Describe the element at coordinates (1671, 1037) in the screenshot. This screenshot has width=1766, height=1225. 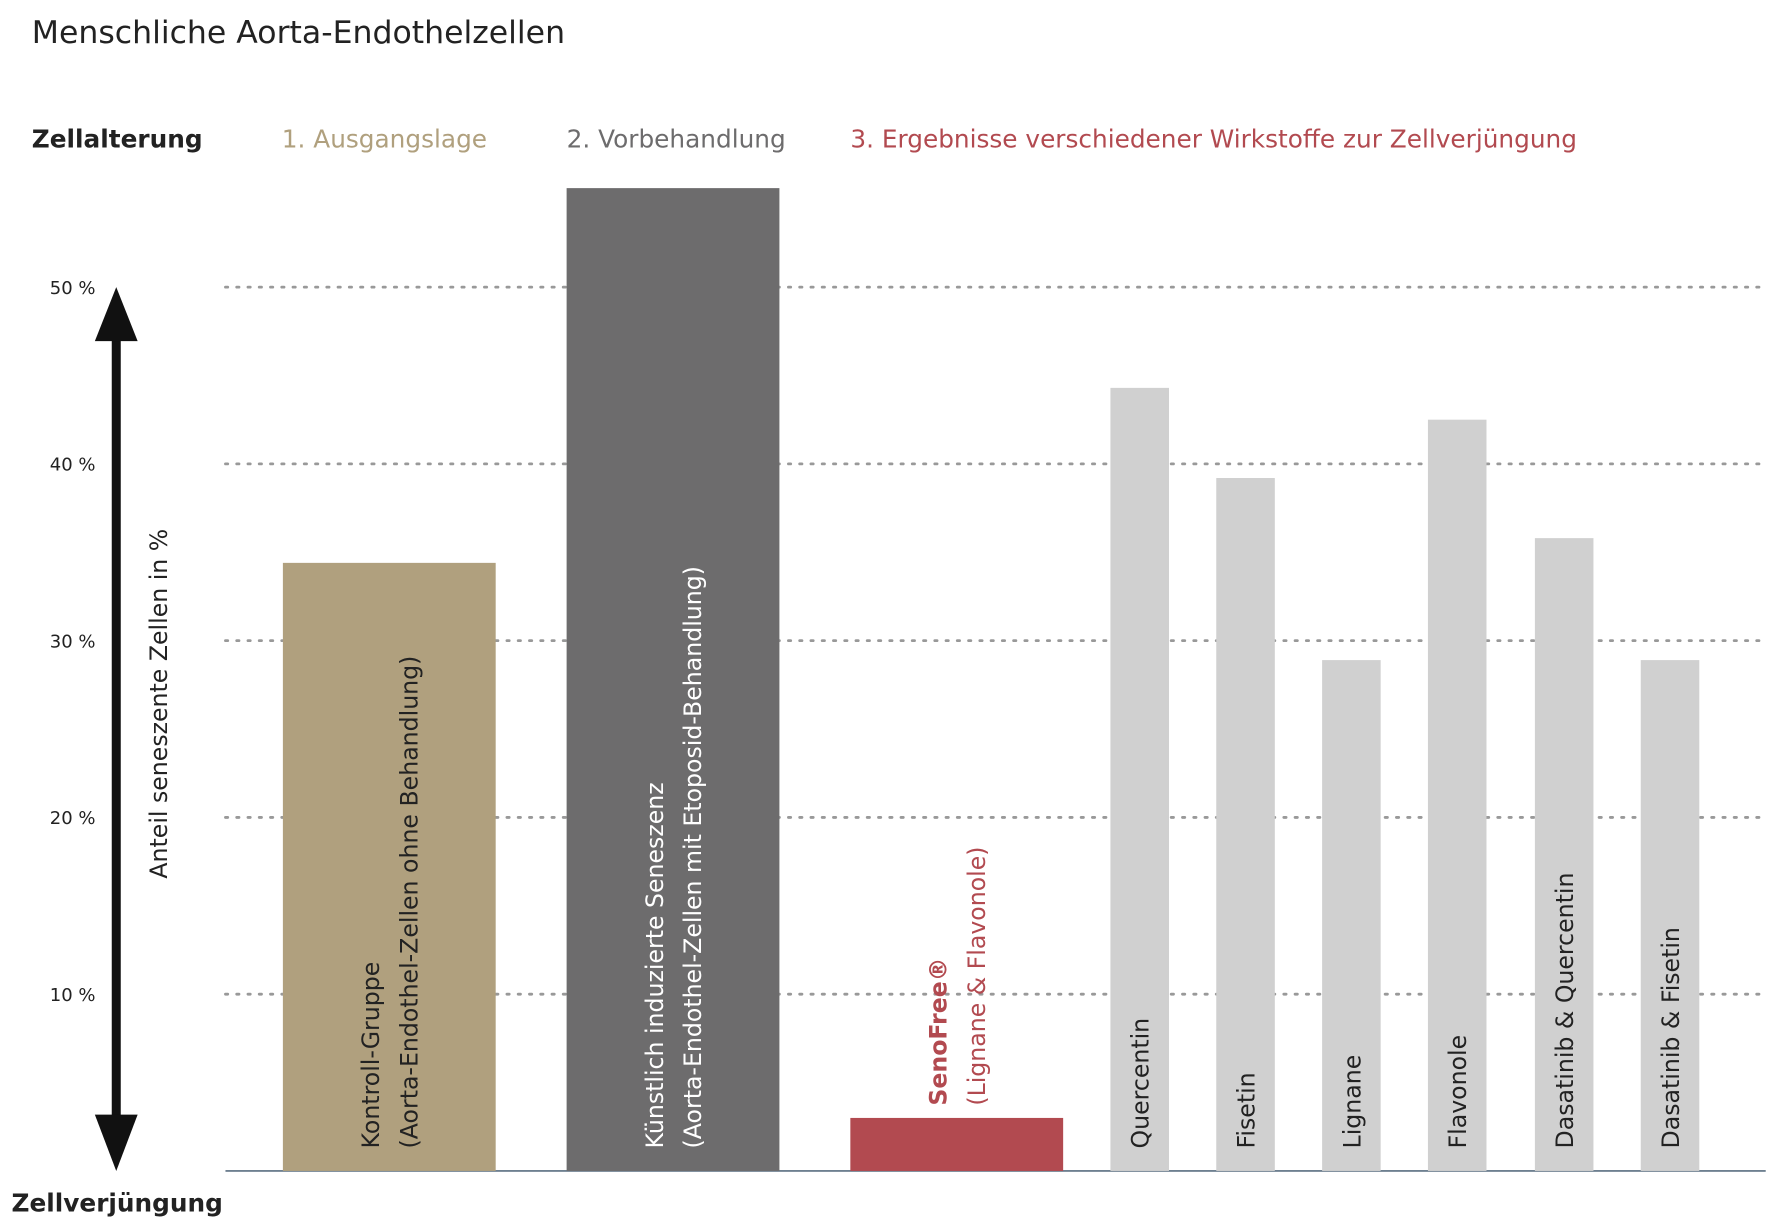
I see `bar-label: Dasatinib & Fisetin` at that location.